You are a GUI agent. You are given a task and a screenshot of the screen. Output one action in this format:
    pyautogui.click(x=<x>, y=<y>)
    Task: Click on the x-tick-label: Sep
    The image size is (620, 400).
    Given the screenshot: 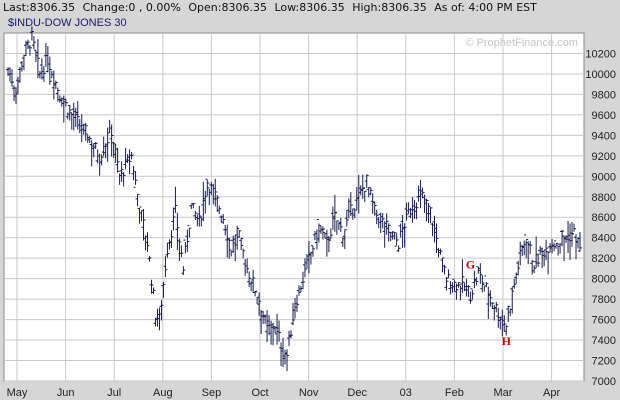 What is the action you would take?
    pyautogui.click(x=212, y=393)
    